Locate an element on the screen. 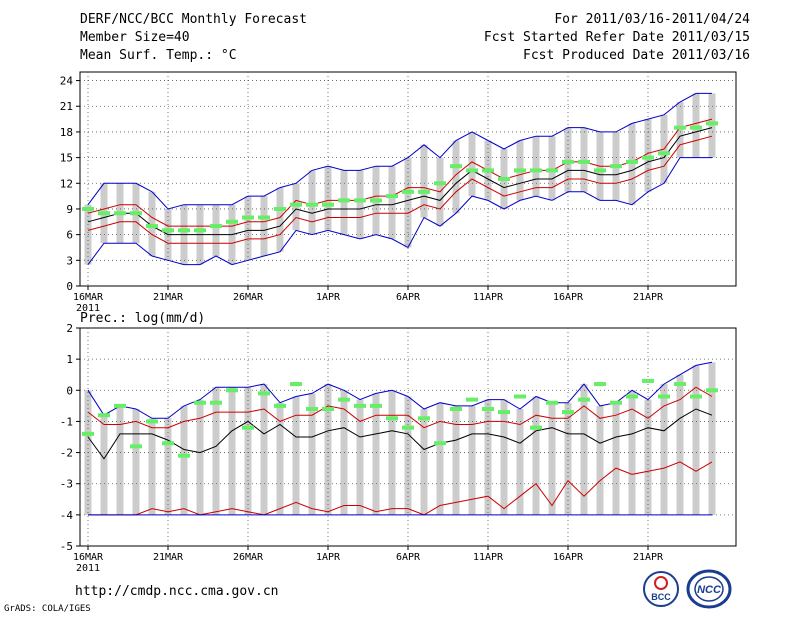  temp-x-tick-label: 11APR is located at coordinates (488, 297).